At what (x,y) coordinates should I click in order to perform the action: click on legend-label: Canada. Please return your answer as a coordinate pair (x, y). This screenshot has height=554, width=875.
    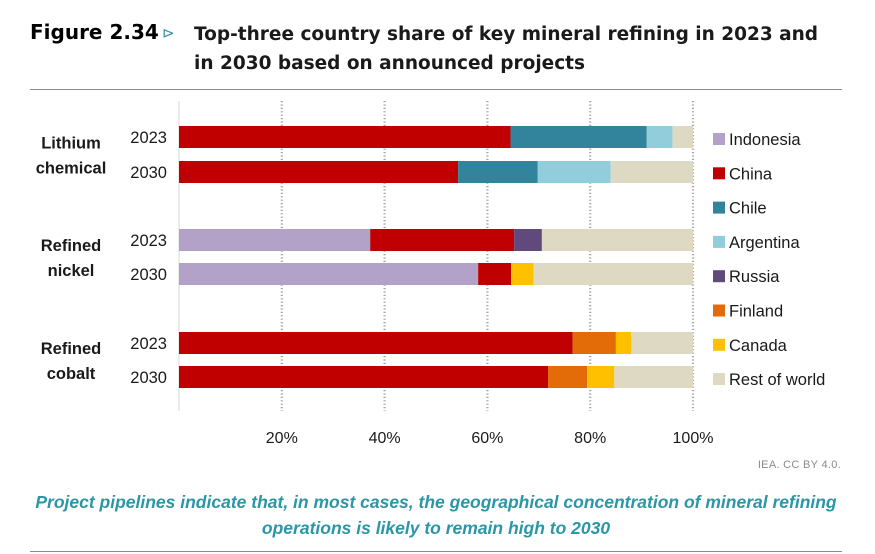
    Looking at the image, I should click on (758, 346).